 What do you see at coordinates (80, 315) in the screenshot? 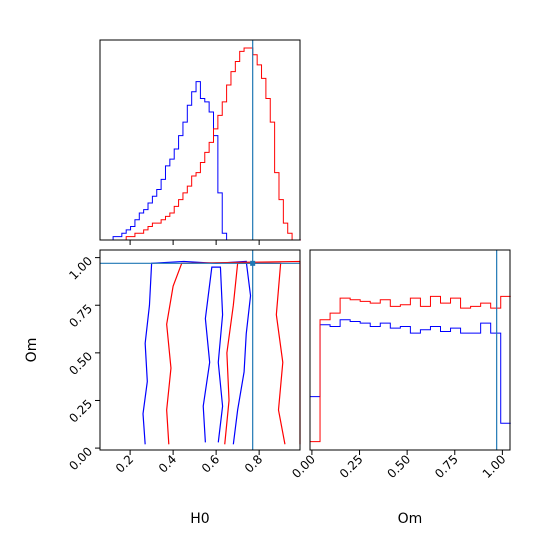
I see `y-tick-label: 0.75` at bounding box center [80, 315].